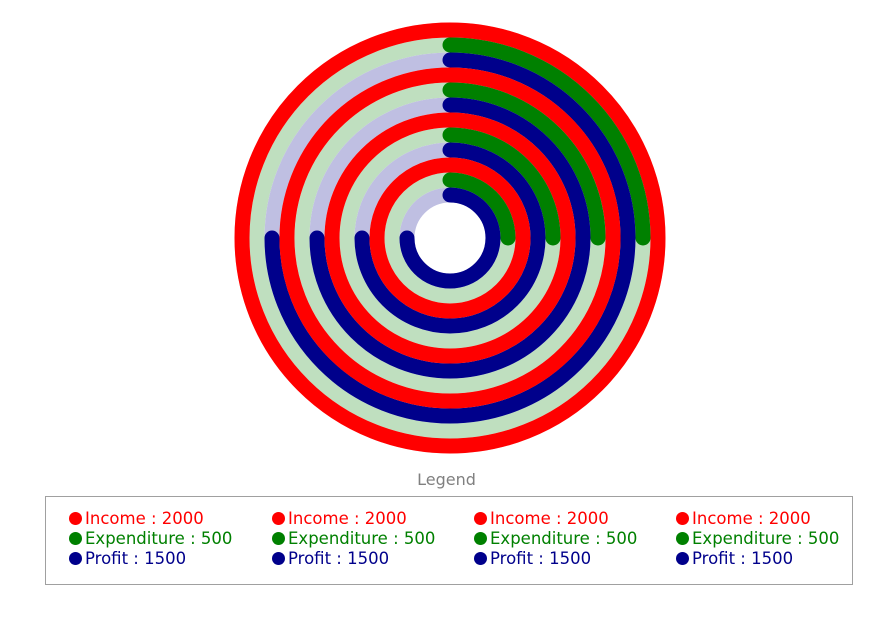 The width and height of the screenshot is (893, 621). Describe the element at coordinates (446, 479) in the screenshot. I see `legend-title: Legend` at that location.